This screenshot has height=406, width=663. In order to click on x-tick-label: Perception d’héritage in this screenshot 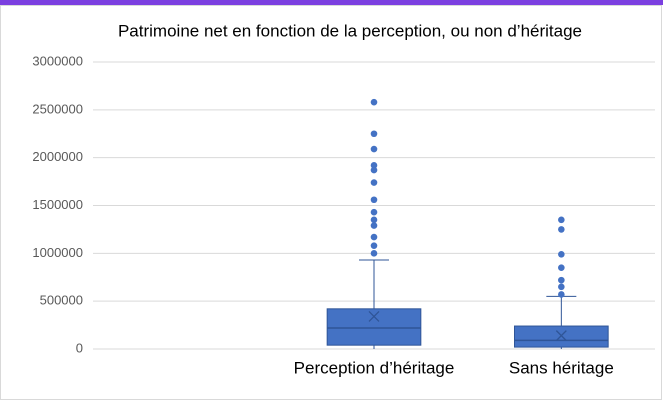, I will do `click(374, 367)`.